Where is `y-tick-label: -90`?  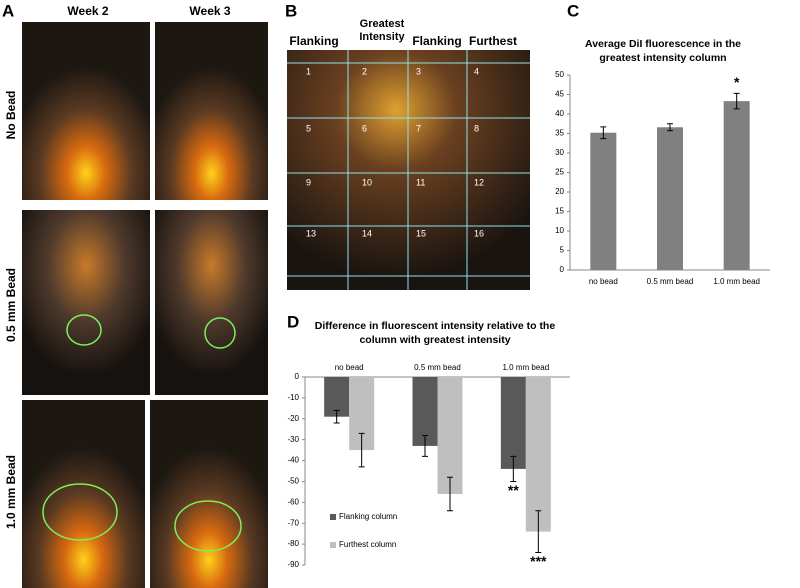 y-tick-label: -90 is located at coordinates (293, 564).